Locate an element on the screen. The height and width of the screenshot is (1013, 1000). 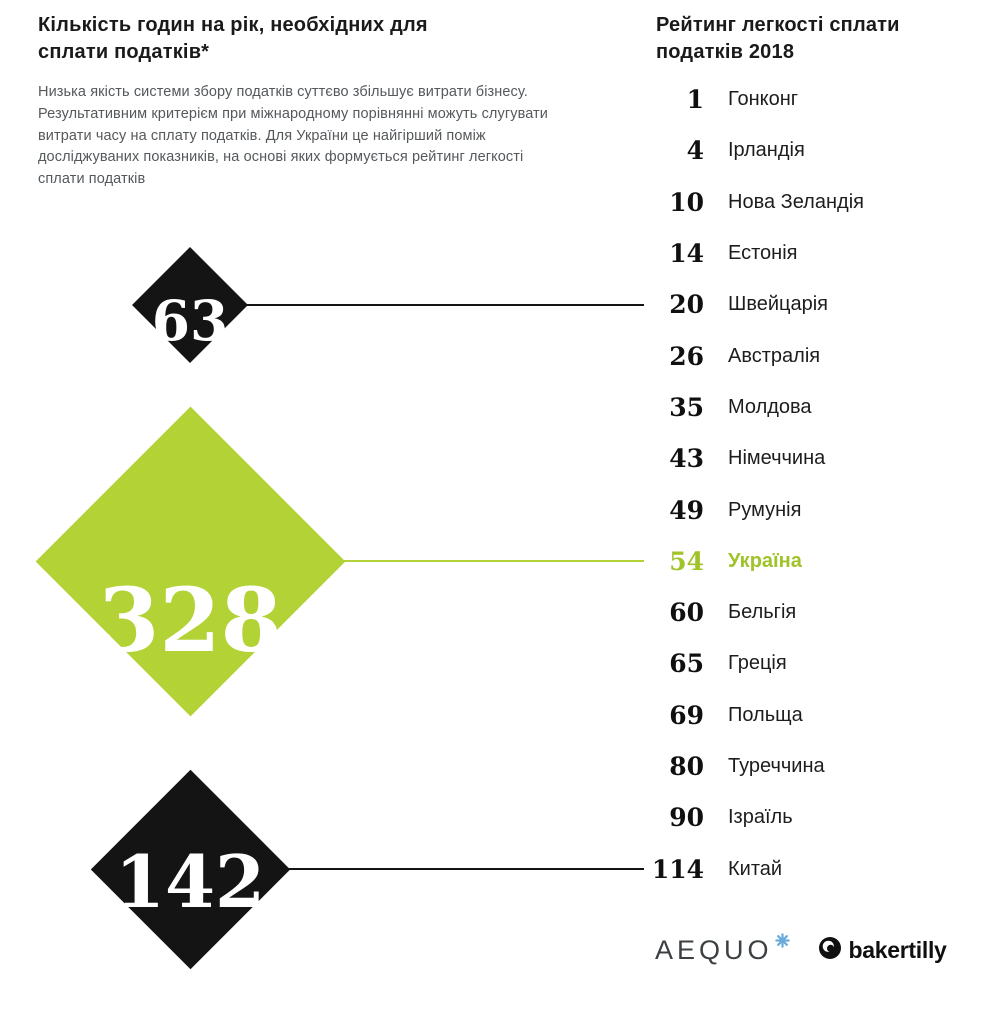
ranking-row: 60 Бельгія is located at coordinates (803, 612).